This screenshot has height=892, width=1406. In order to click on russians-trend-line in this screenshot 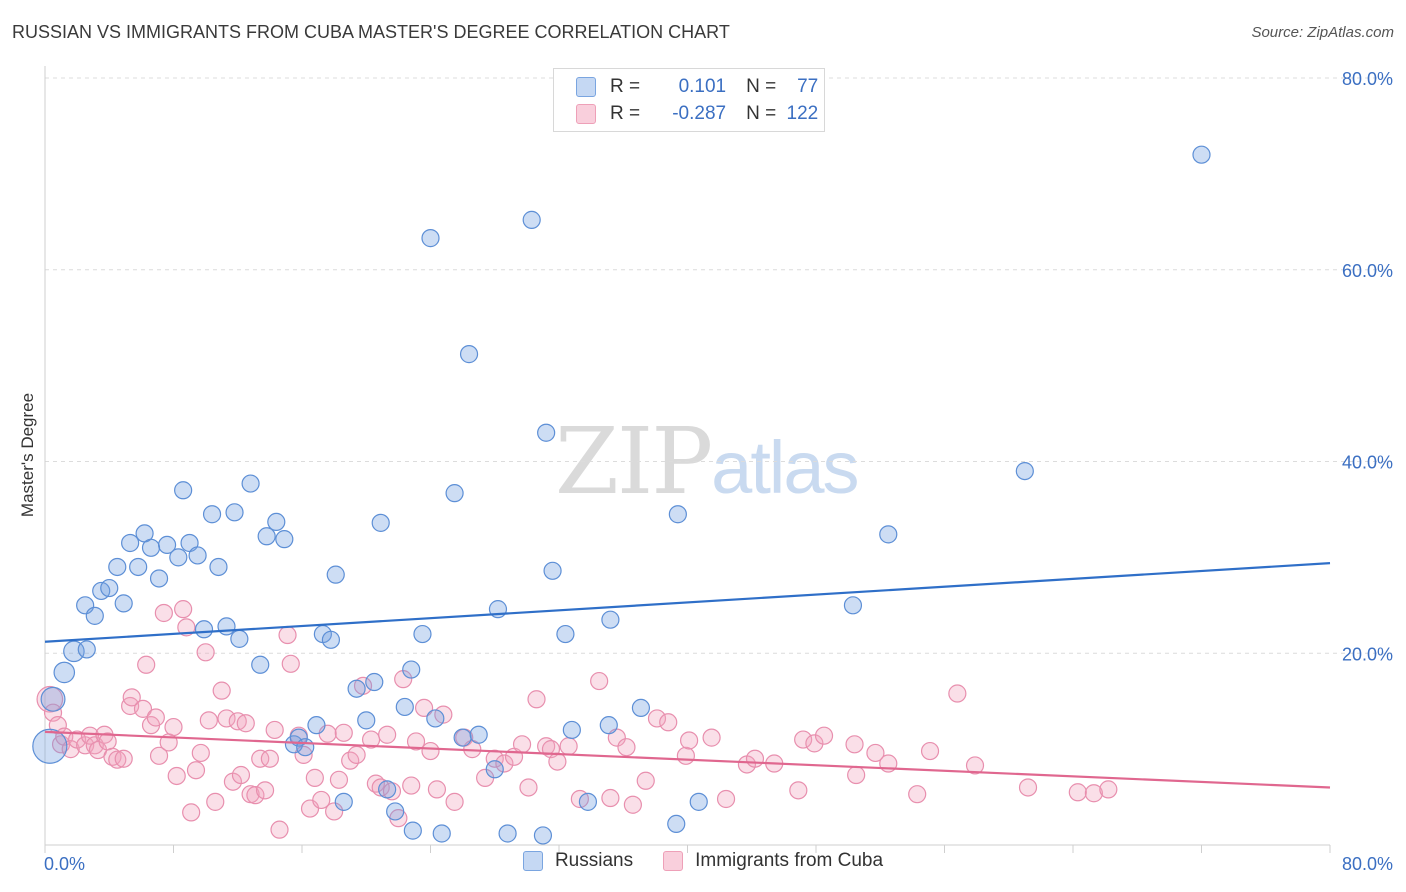, I will do `click(687, 602)`.